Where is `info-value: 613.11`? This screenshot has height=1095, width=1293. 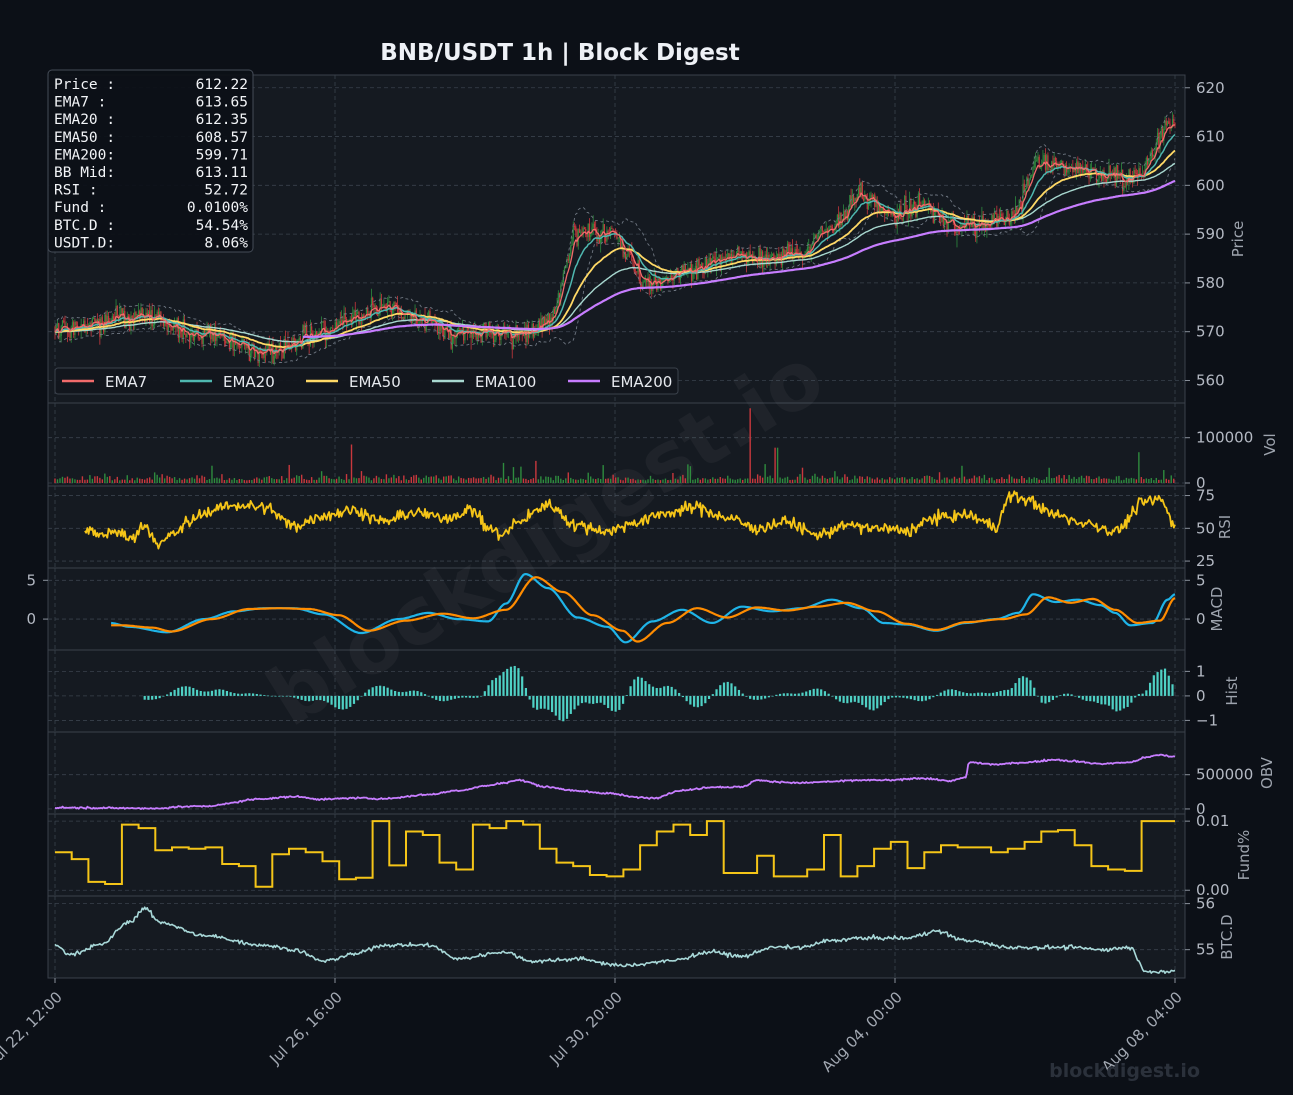 info-value: 613.11 is located at coordinates (222, 173).